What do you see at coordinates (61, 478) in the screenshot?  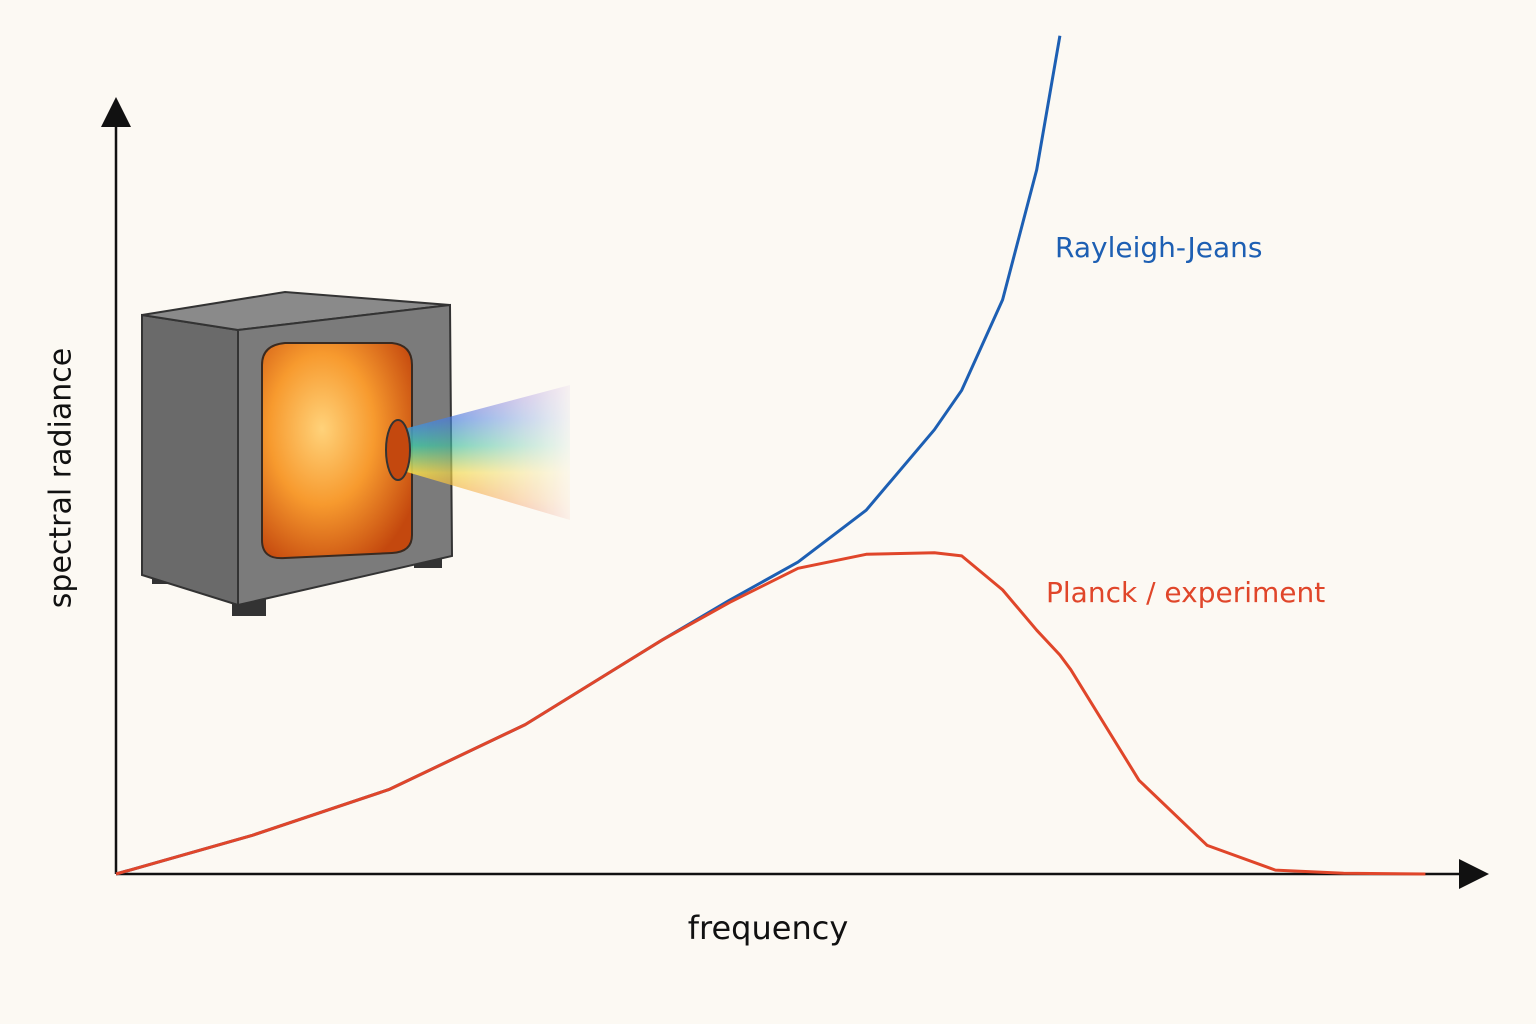 I see `y-axis-label: spectral radiance` at bounding box center [61, 478].